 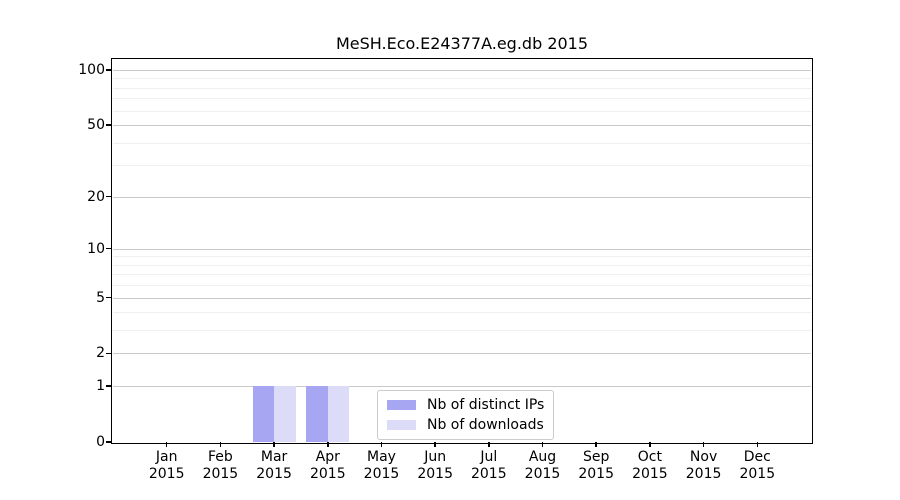 I want to click on x-tick-label: Apr 2015, so click(x=328, y=466).